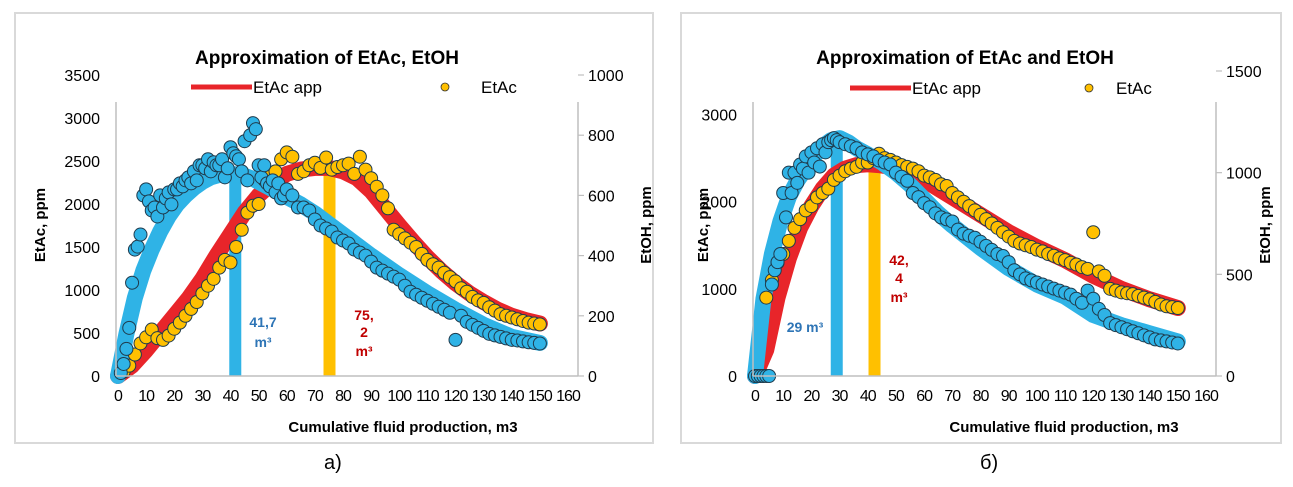 This screenshot has height=487, width=1293. What do you see at coordinates (898, 260) in the screenshot?
I see `marker-label-etac-line1: 42,` at bounding box center [898, 260].